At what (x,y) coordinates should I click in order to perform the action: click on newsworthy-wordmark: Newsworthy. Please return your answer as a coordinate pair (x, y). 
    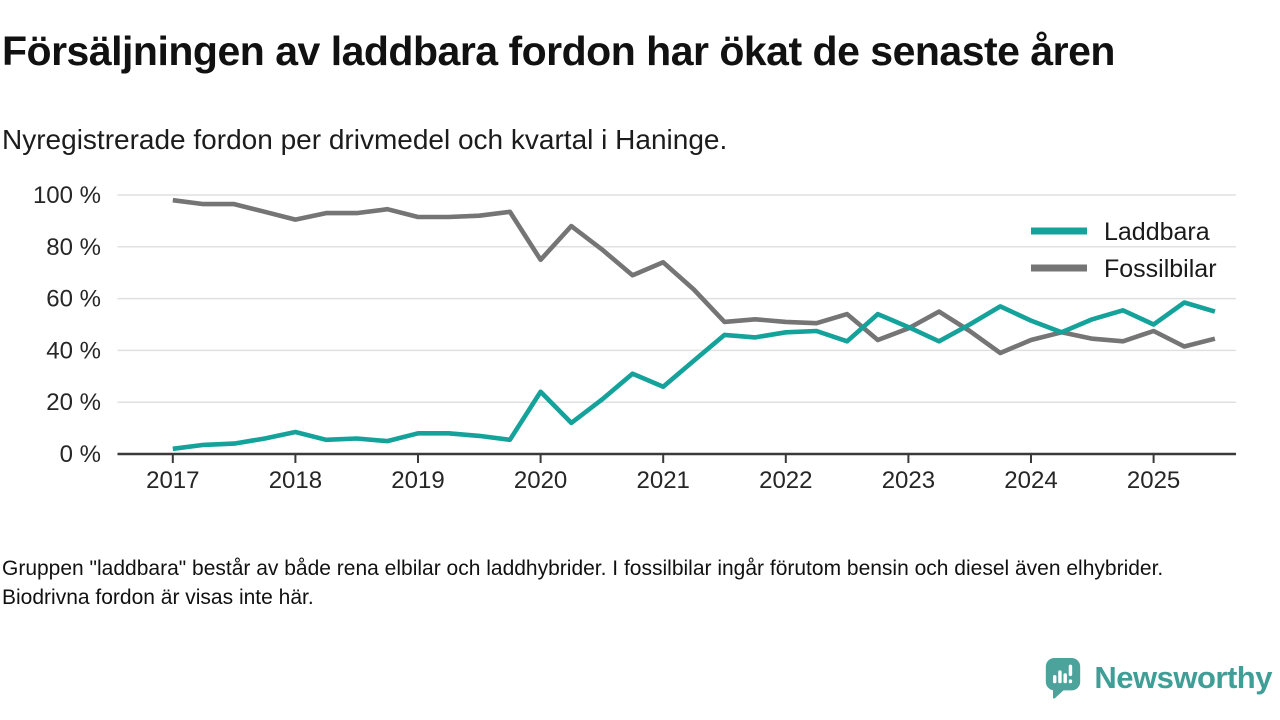
    Looking at the image, I should click on (1183, 677).